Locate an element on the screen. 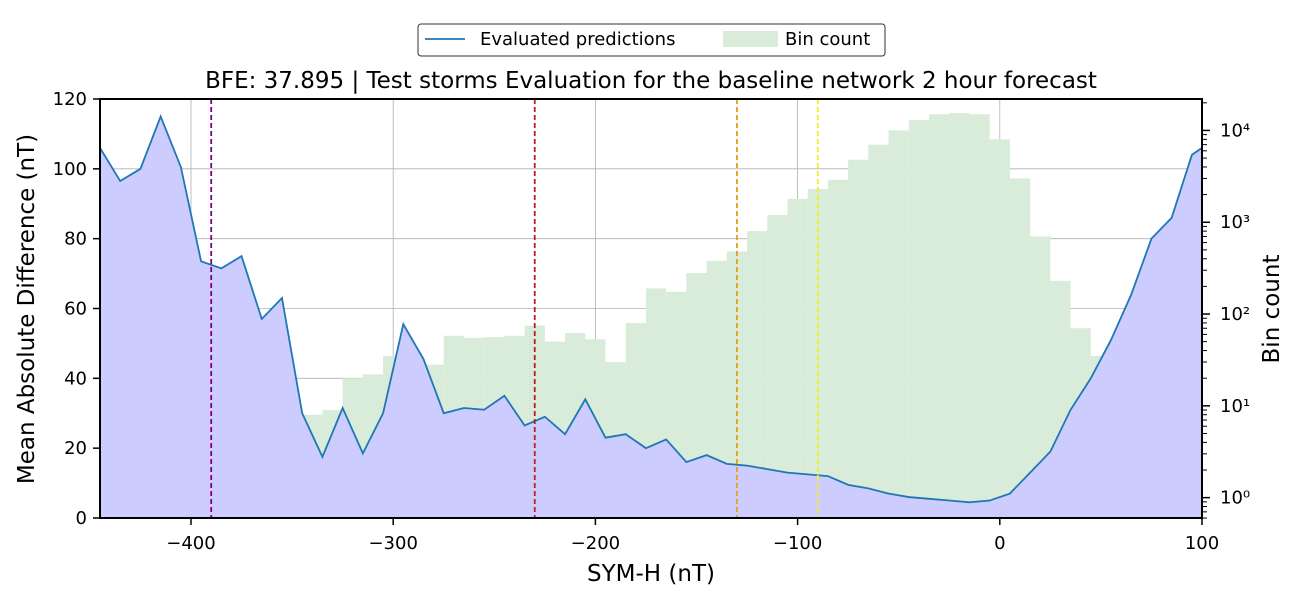 This screenshot has height=604, width=1300. y2-axis: 10⁰ 10¹ 10² 10³ 10⁴ is located at coordinates (1226, 310).